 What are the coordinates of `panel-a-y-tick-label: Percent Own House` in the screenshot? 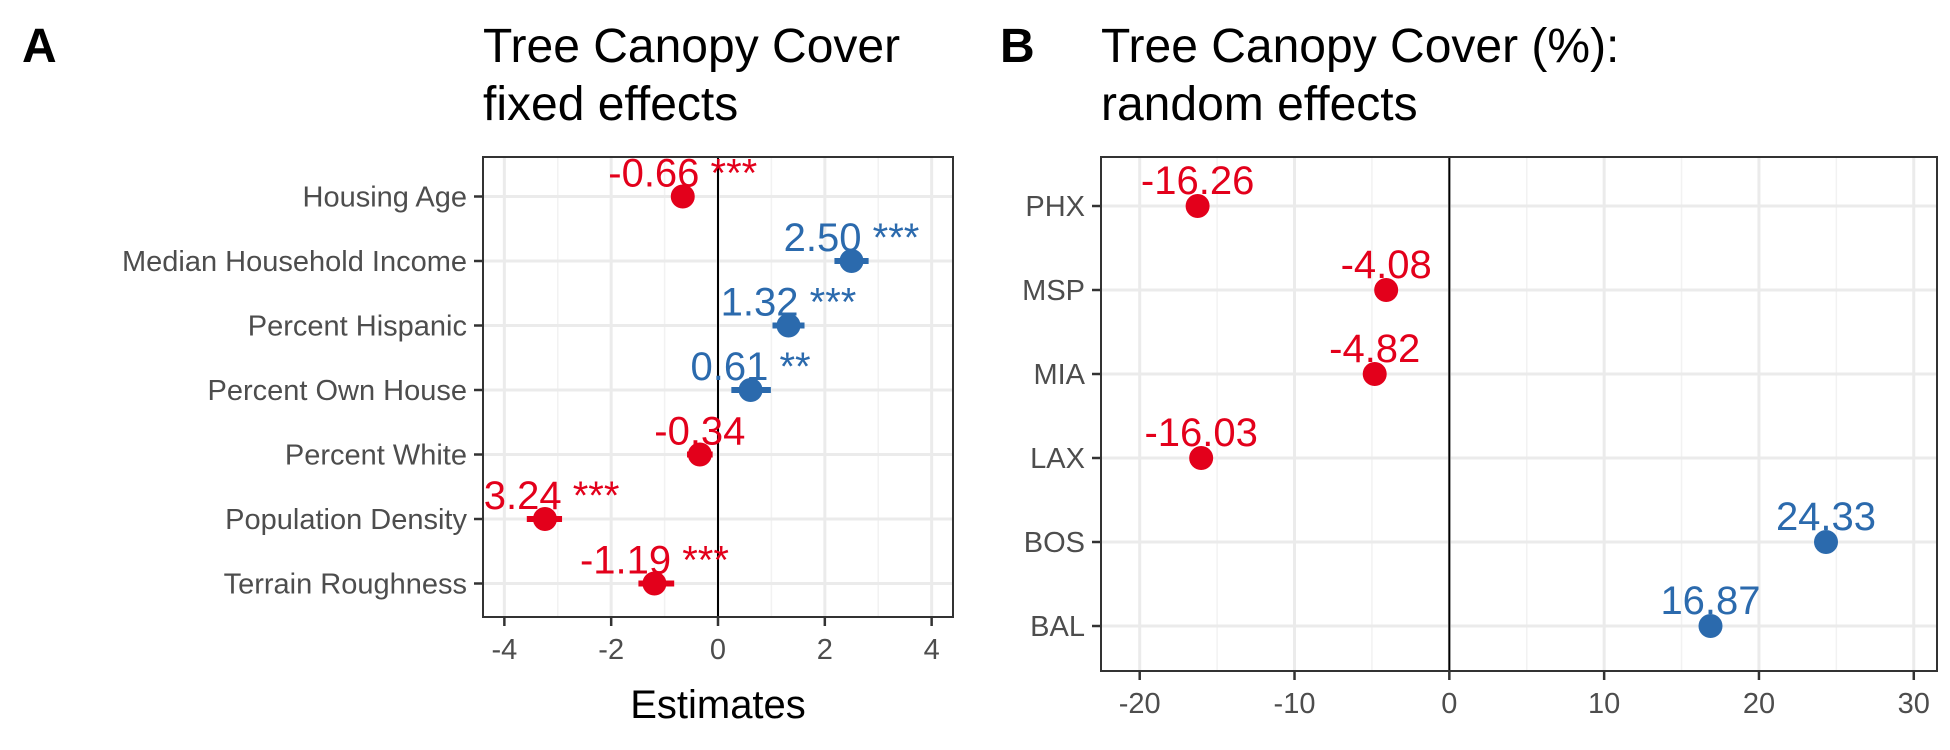 It's located at (337, 391).